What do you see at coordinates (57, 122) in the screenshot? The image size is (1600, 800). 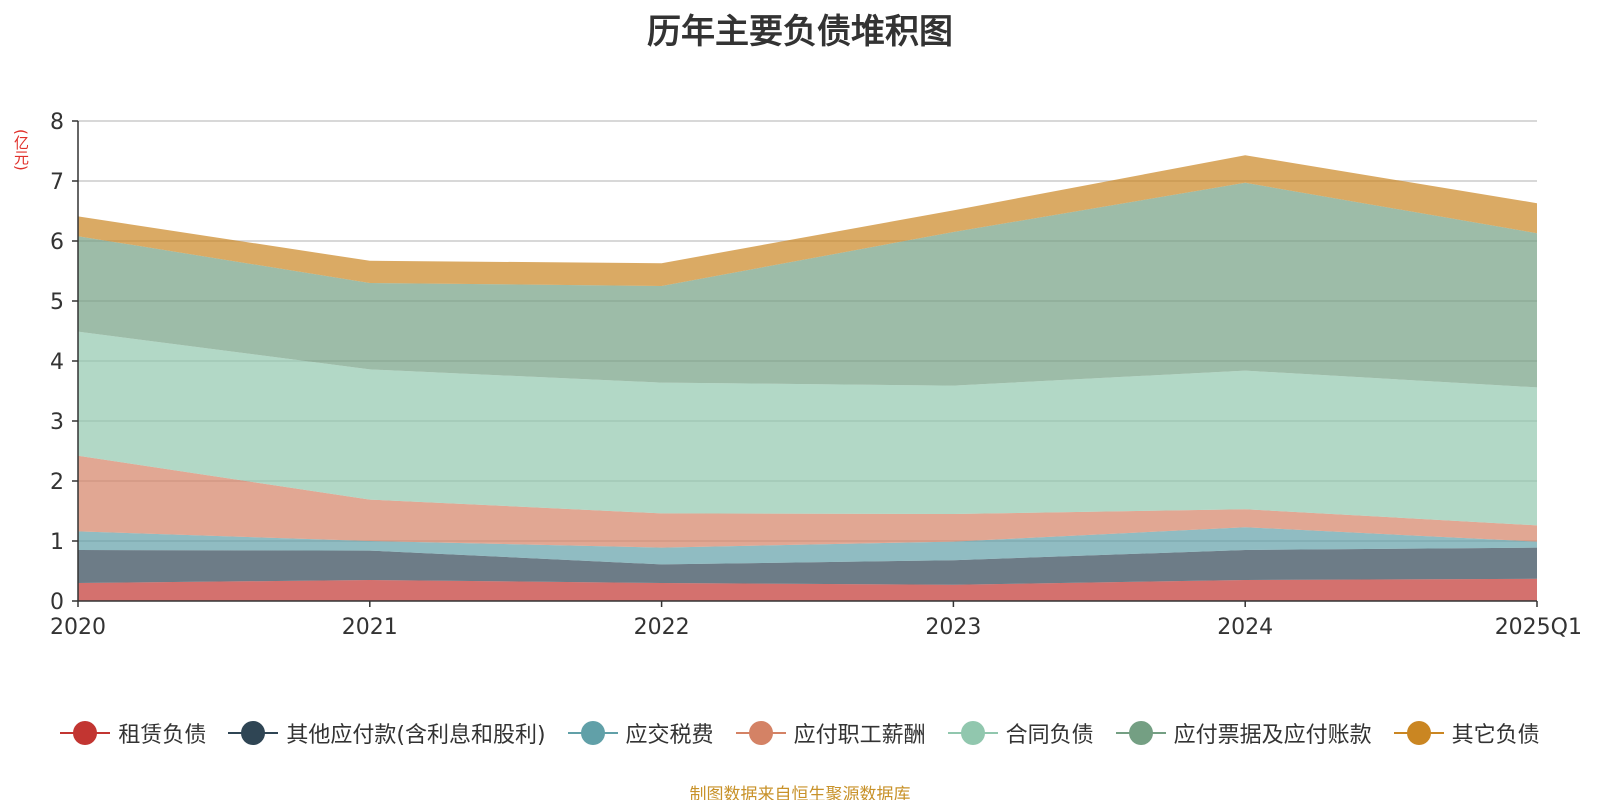 I see `y-tick-label: 8` at bounding box center [57, 122].